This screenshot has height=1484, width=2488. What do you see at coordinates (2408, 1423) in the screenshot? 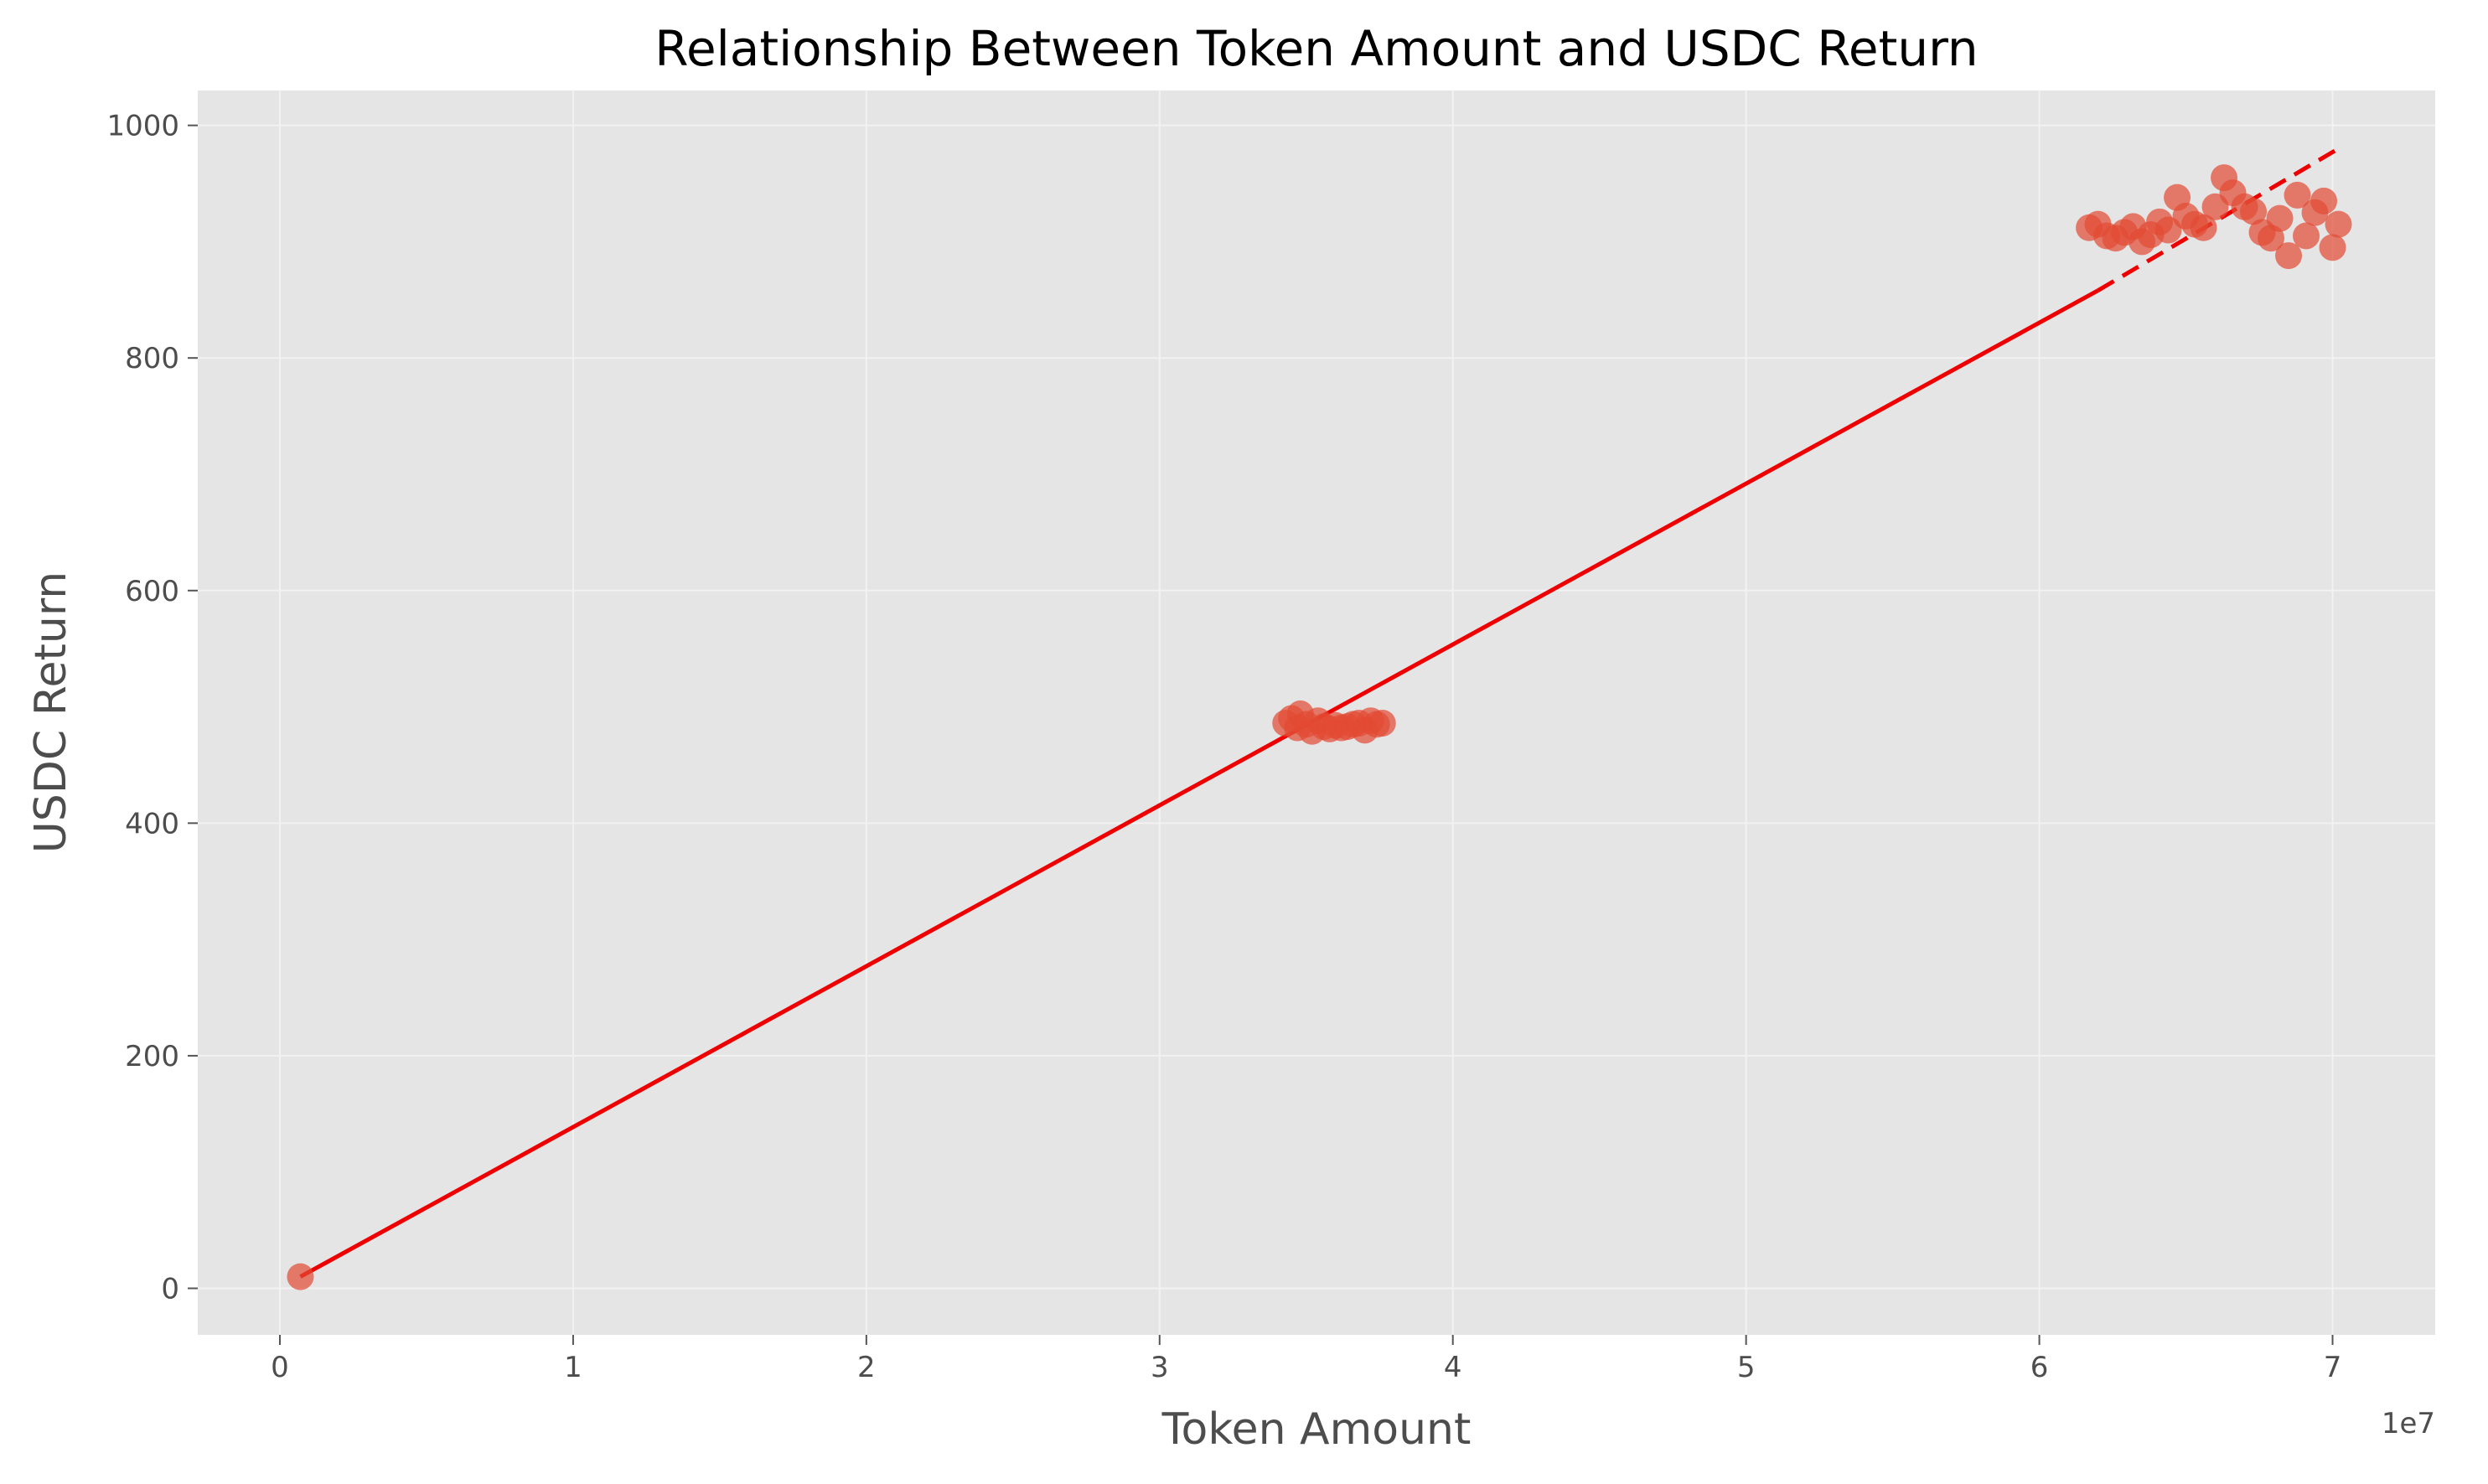
I see `x-axis-offset-label: 1e7` at bounding box center [2408, 1423].